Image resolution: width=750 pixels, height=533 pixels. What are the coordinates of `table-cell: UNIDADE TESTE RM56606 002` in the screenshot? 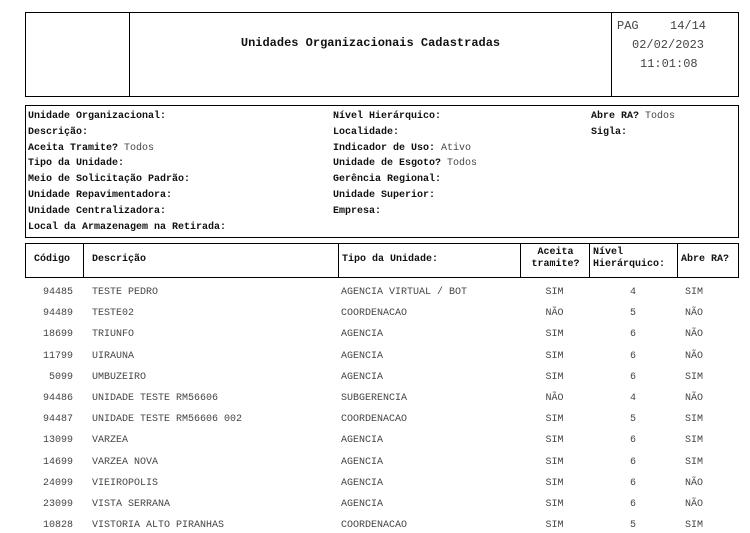 It's located at (167, 420).